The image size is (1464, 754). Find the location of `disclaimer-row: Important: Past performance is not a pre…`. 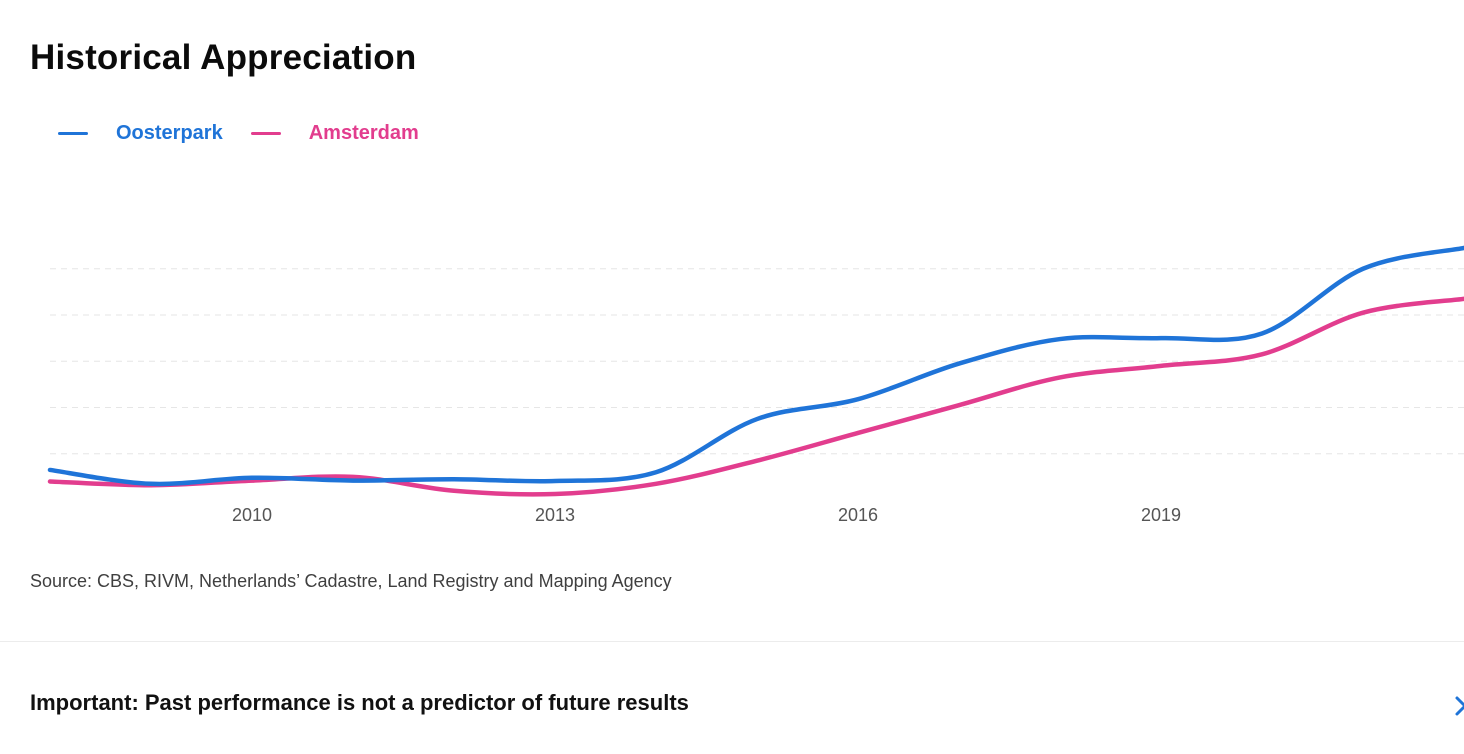

disclaimer-row: Important: Past performance is not a pre… is located at coordinates (732, 706).